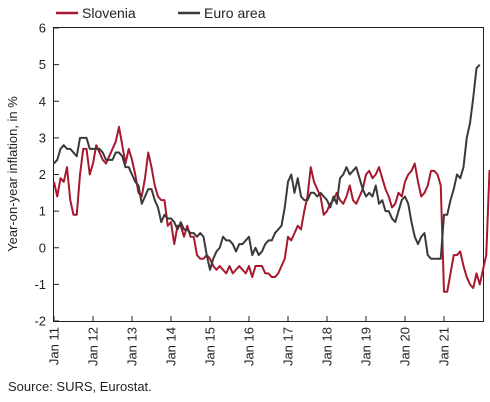 This screenshot has height=402, width=490. I want to click on x-tick-label: Jan 19, so click(366, 346).